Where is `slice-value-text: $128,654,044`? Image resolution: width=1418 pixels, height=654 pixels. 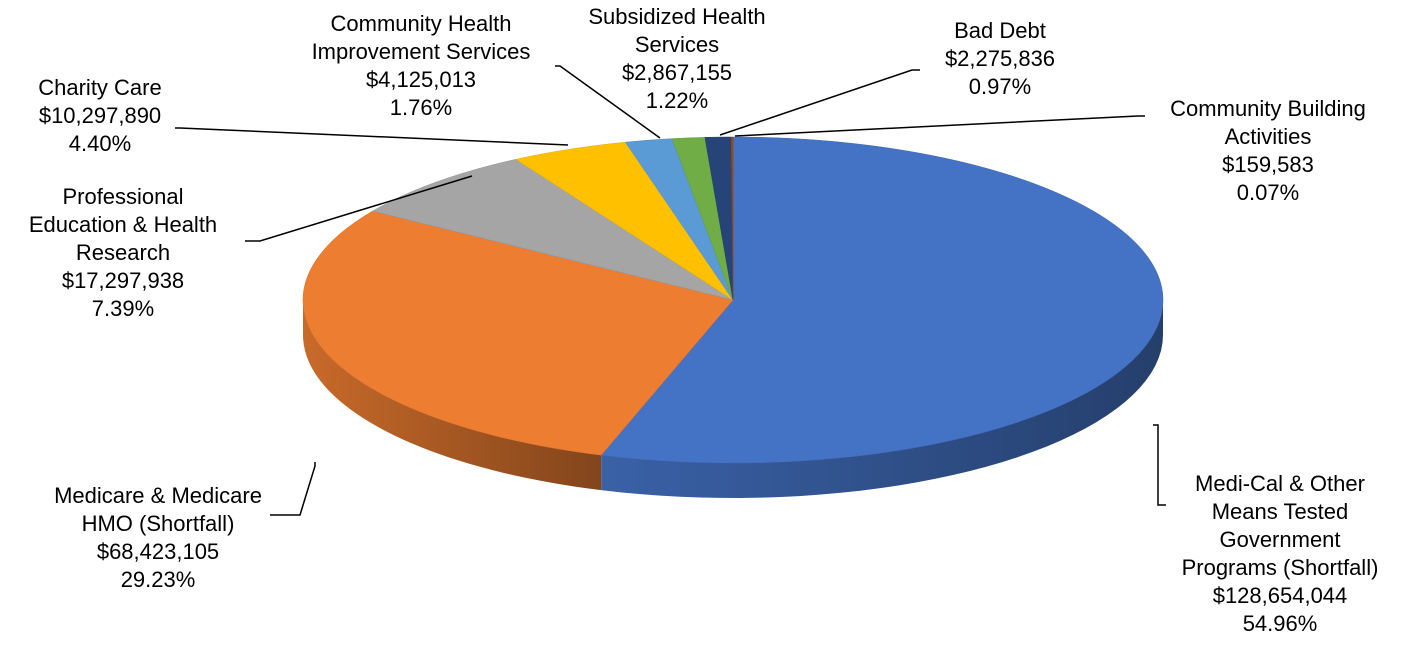
slice-value-text: $128,654,044 is located at coordinates (1280, 595).